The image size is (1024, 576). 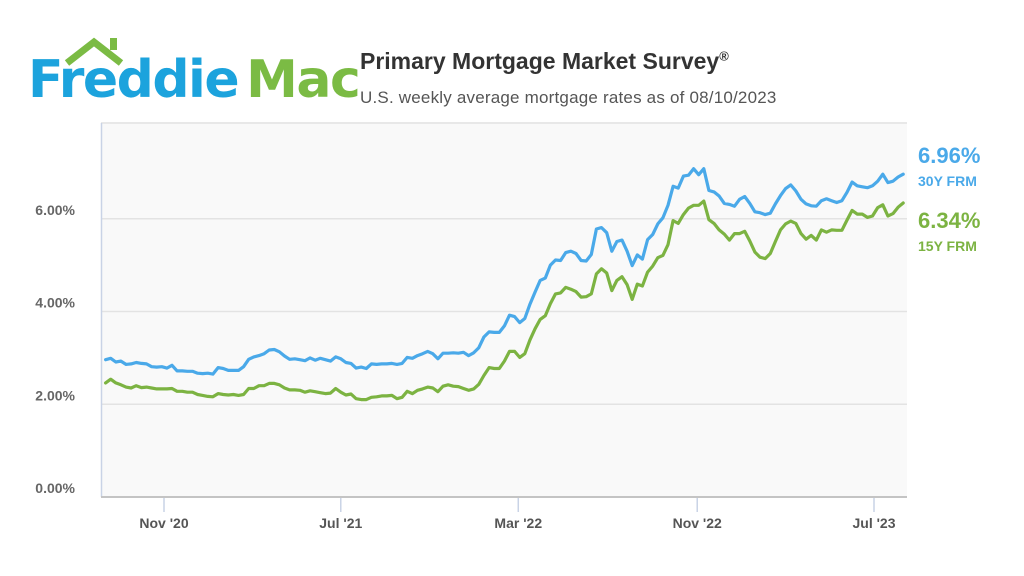 What do you see at coordinates (55, 395) in the screenshot?
I see `y-tick-label: 2.00%` at bounding box center [55, 395].